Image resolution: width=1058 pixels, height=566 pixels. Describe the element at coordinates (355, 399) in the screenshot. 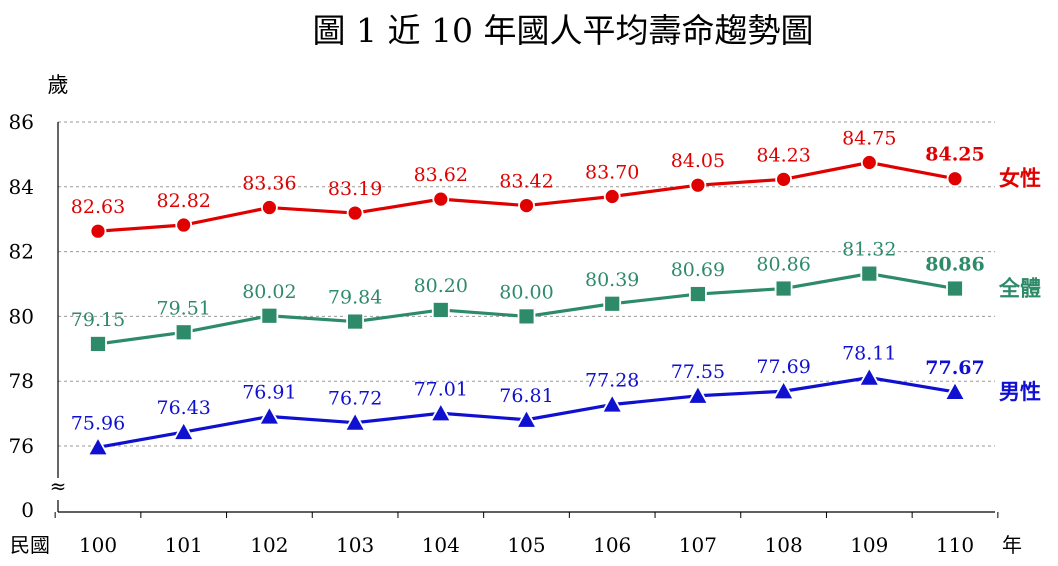

I see `data-label: 76.72` at that location.